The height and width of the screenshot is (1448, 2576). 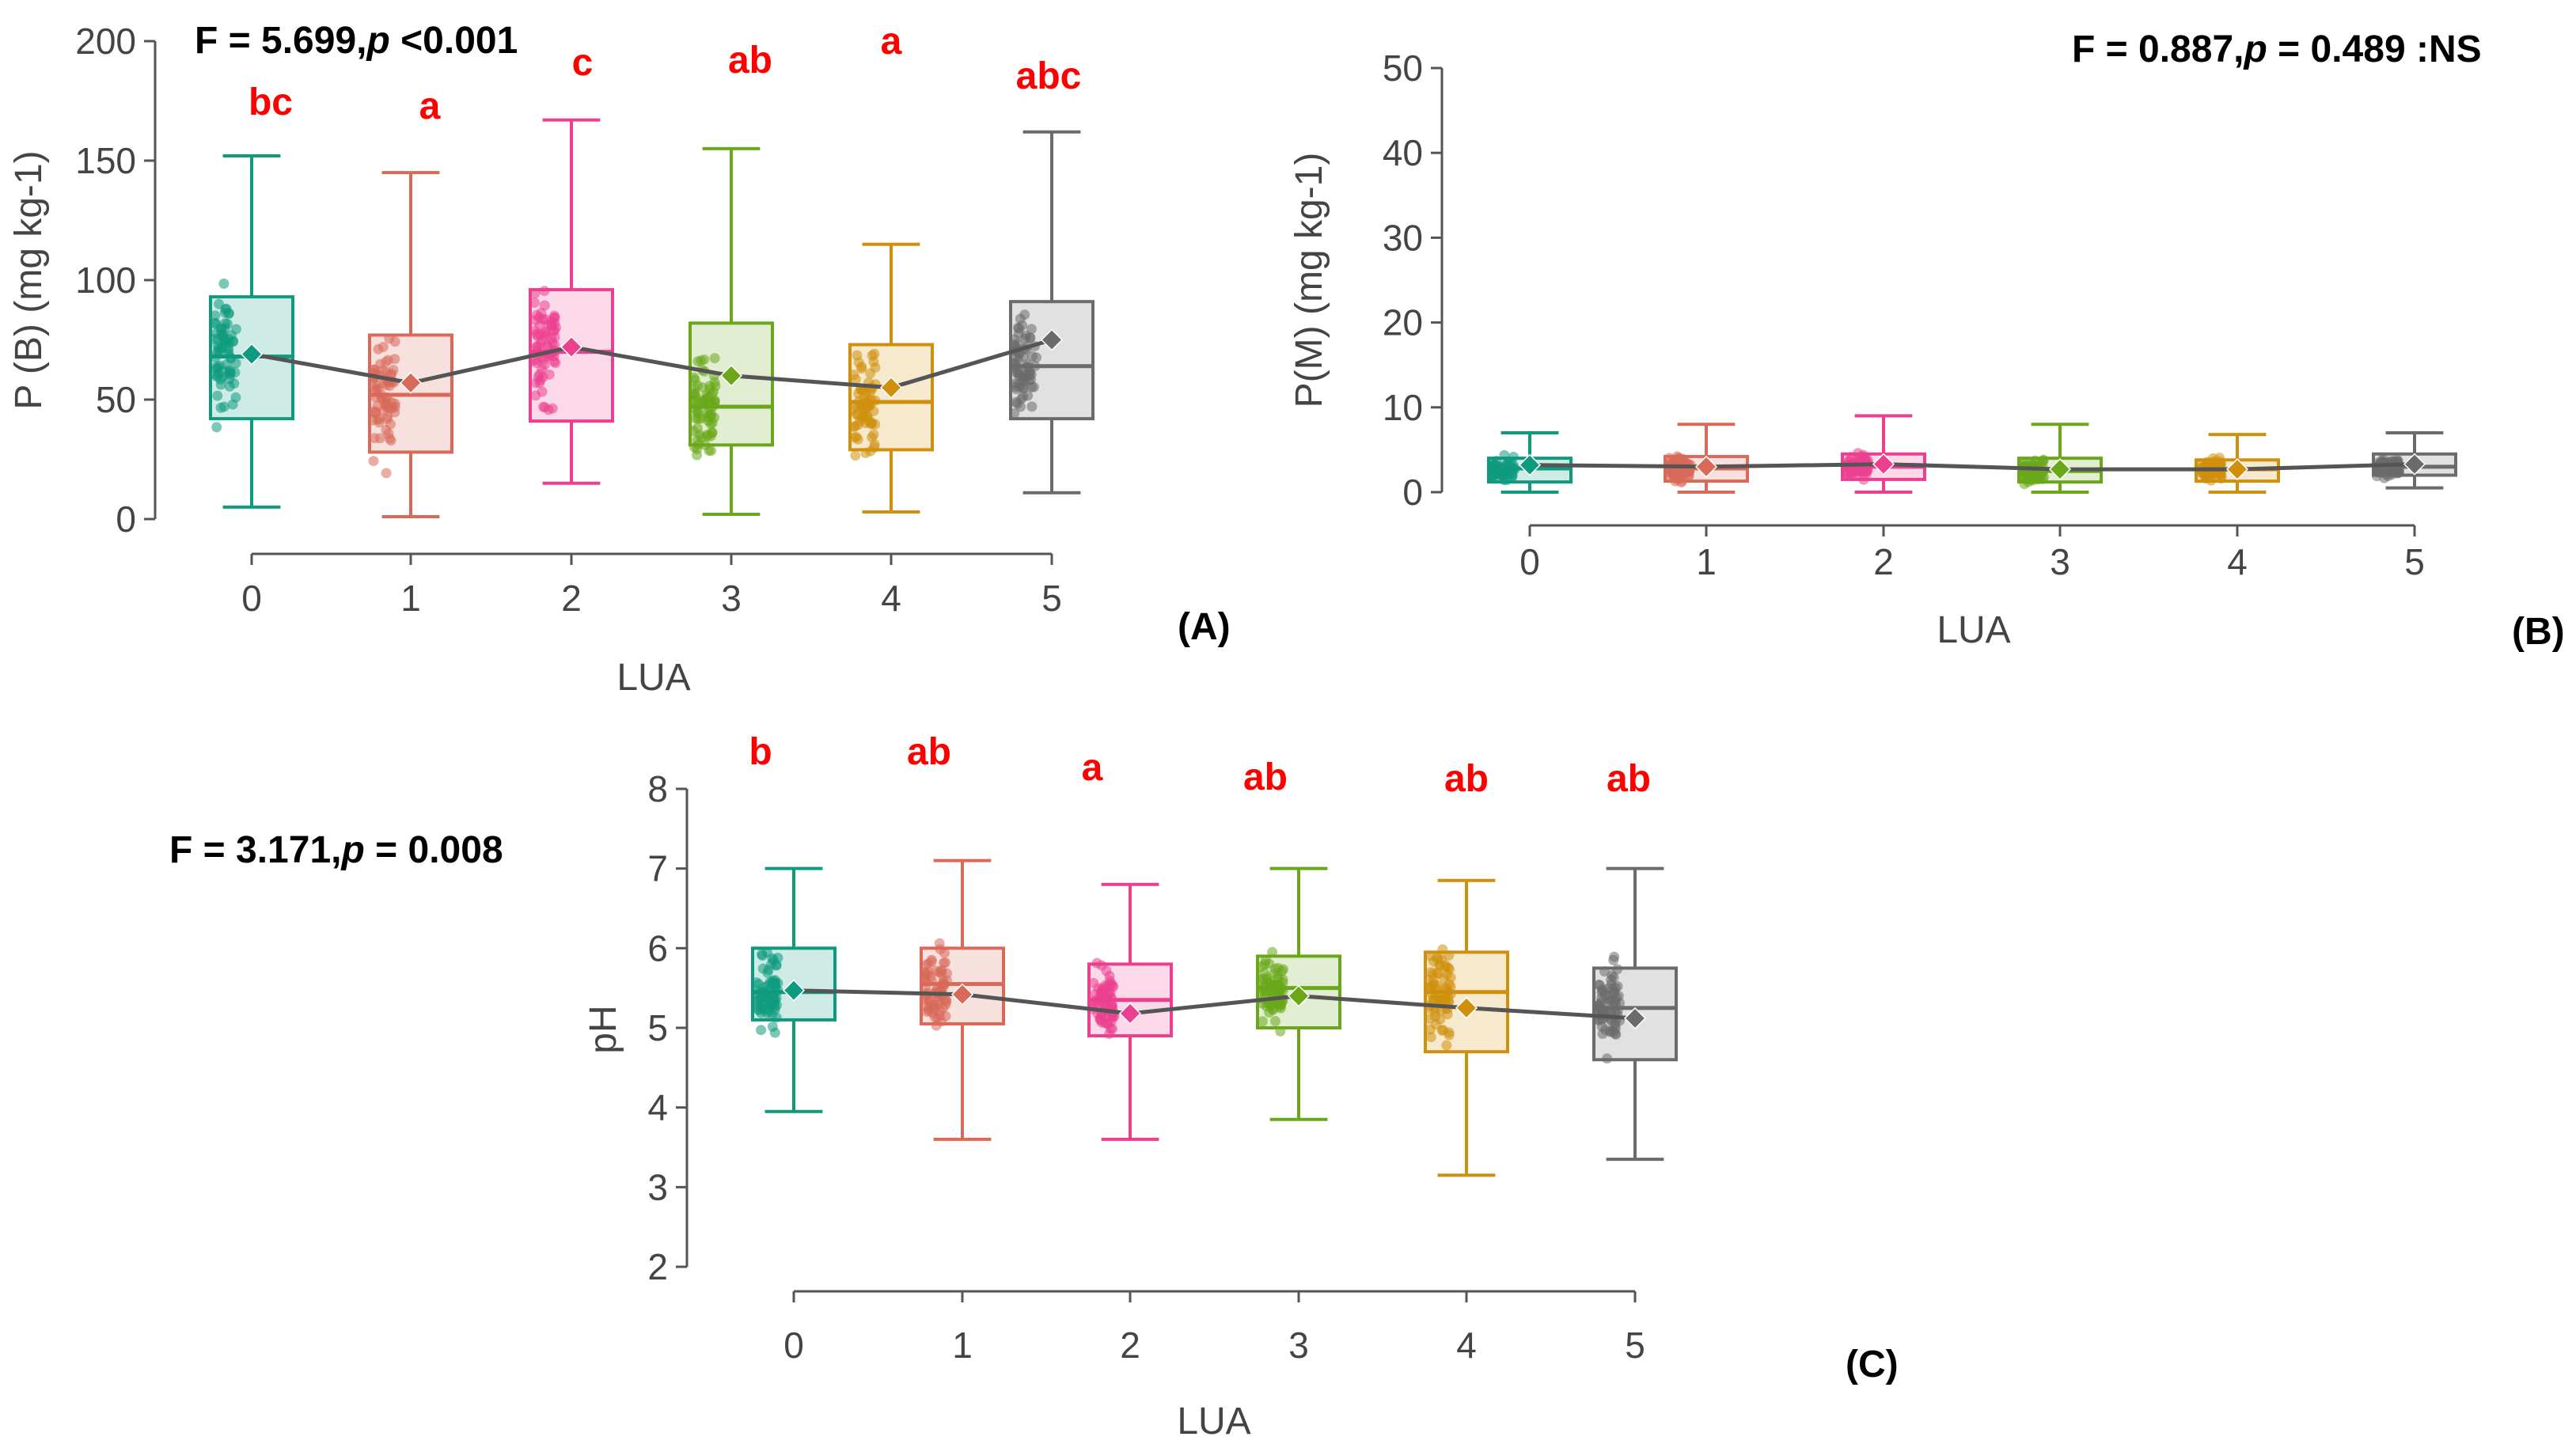 What do you see at coordinates (657, 1107) in the screenshot?
I see `y-tick-label: 4` at bounding box center [657, 1107].